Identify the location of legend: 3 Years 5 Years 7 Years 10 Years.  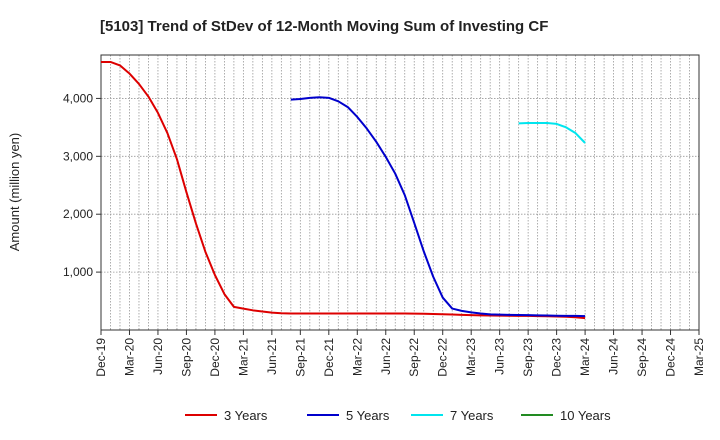
(398, 415).